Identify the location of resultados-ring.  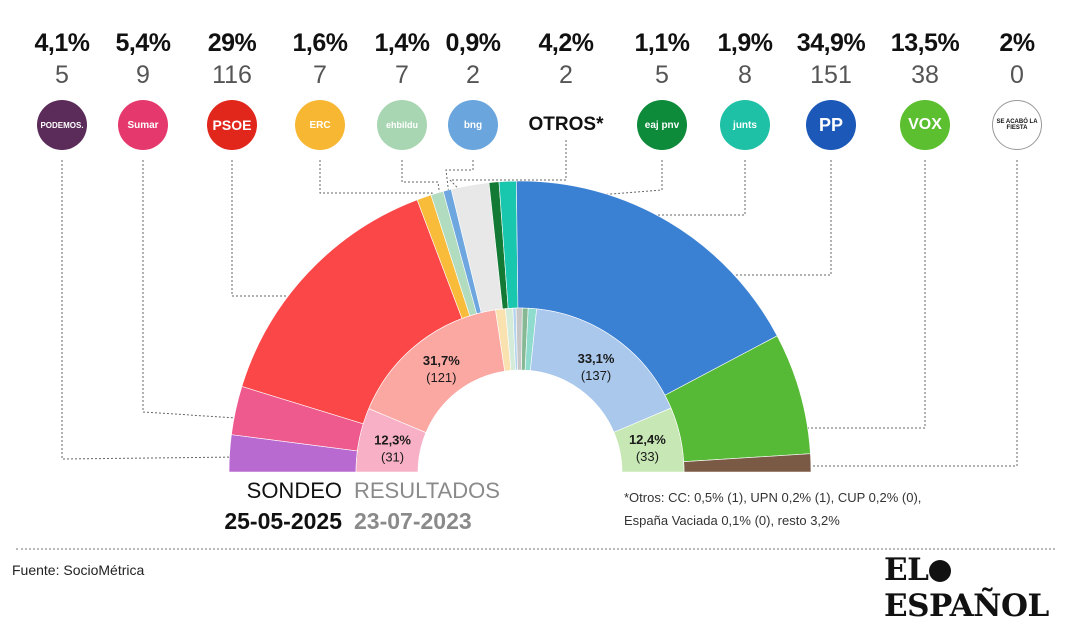
(520, 390).